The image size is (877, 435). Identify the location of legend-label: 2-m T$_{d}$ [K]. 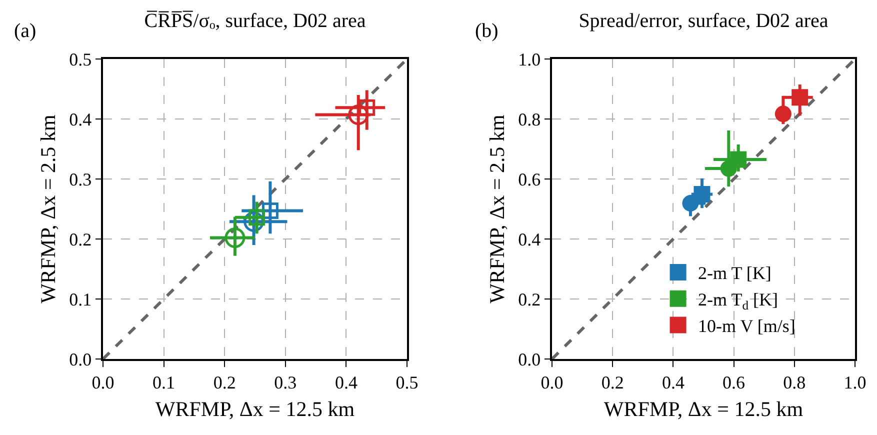
(738, 301).